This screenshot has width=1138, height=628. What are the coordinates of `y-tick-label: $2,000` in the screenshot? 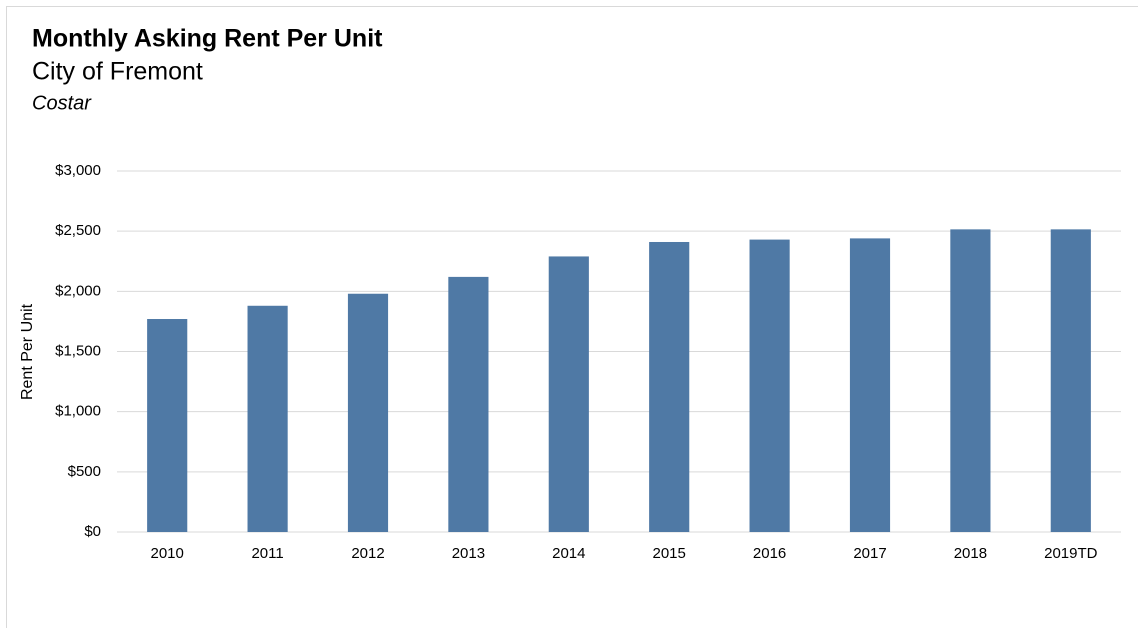 It's located at (78, 290).